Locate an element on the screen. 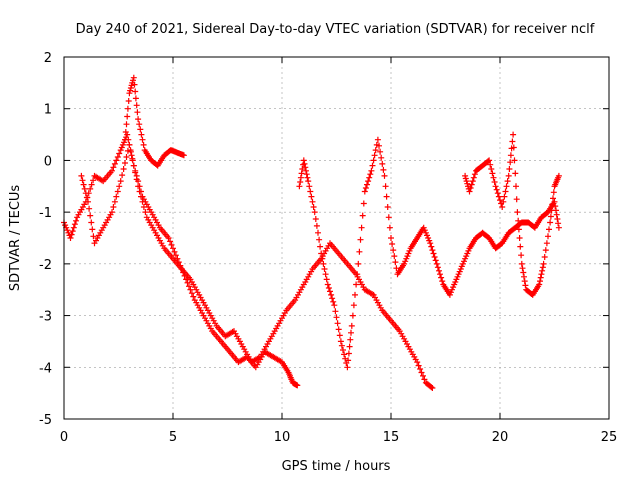 This screenshot has width=640, height=480. series-track-e is located at coordinates (512, 214).